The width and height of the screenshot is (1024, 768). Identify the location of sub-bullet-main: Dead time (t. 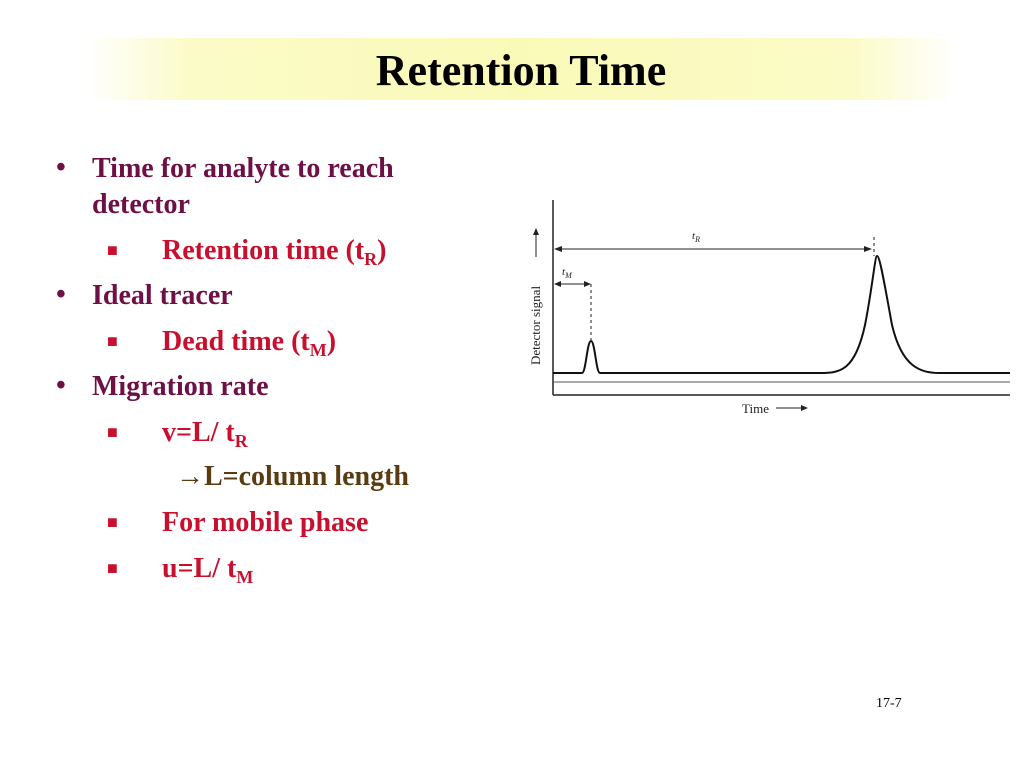
(236, 341).